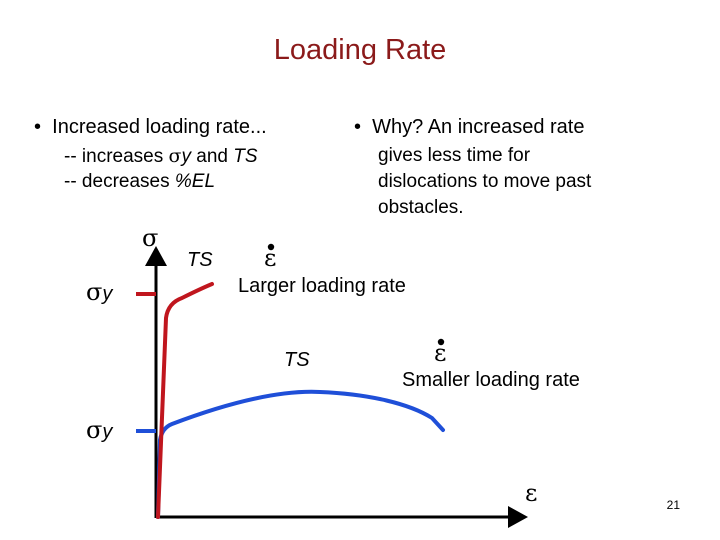 The image size is (720, 540). What do you see at coordinates (150, 238) in the screenshot?
I see `y-axis-label: σ` at bounding box center [150, 238].